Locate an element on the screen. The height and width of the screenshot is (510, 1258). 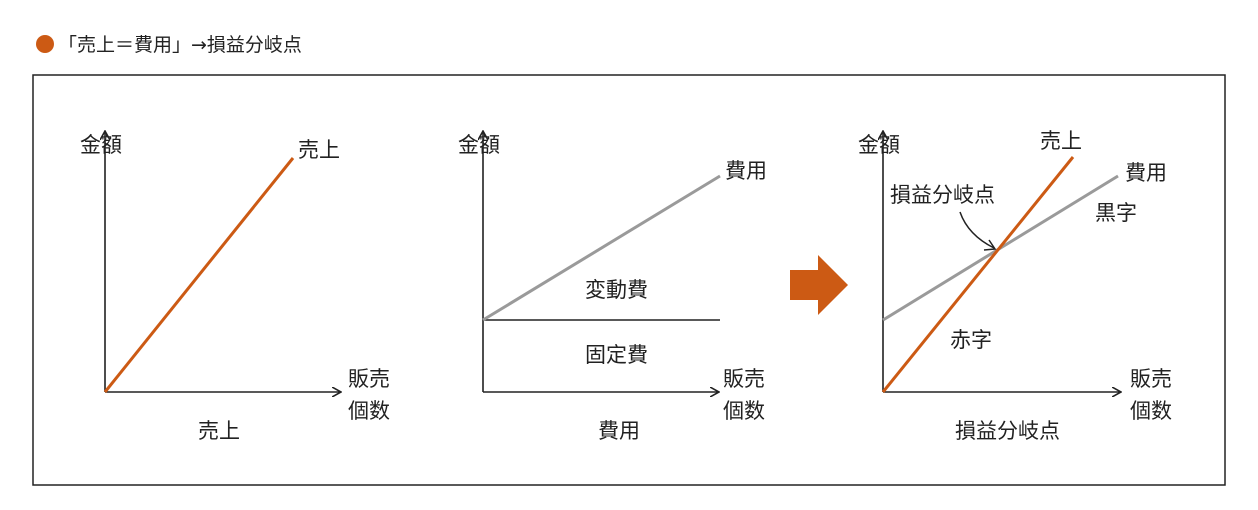
break-even-label: 損益分岐点 is located at coordinates (942, 195).